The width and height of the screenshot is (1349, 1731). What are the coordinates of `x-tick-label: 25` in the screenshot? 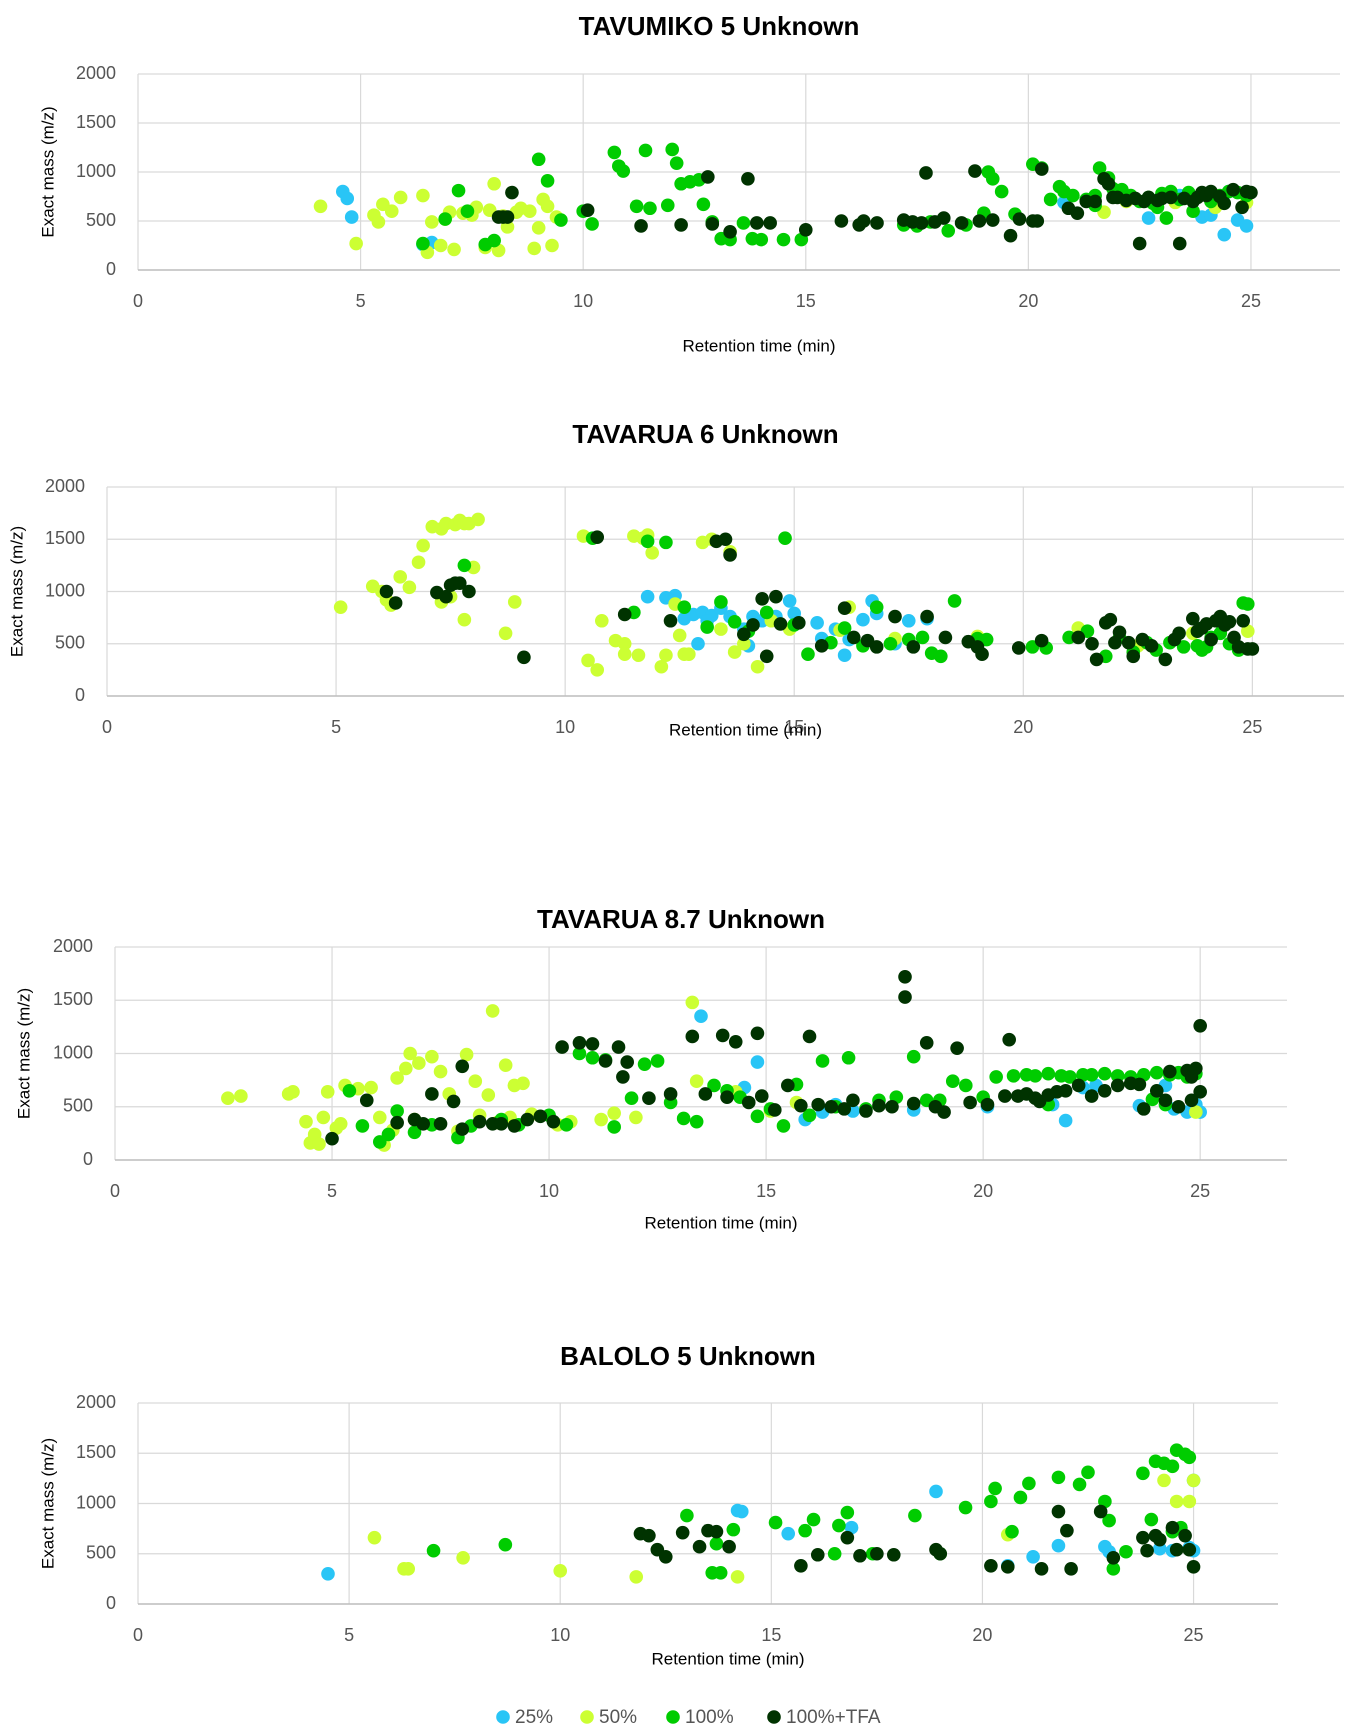 It's located at (1252, 727).